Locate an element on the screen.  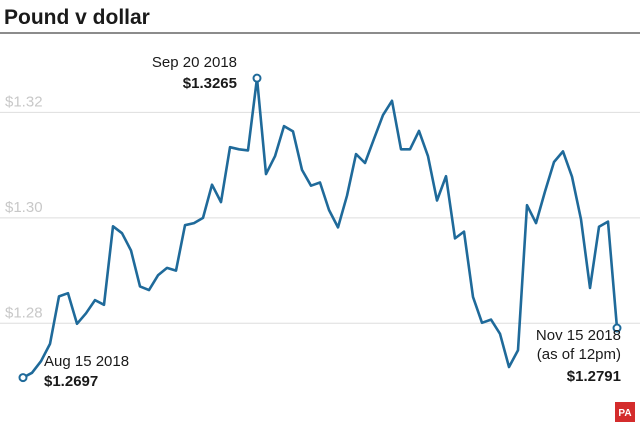
peak-value-label: $1.3265 is located at coordinates (210, 83).